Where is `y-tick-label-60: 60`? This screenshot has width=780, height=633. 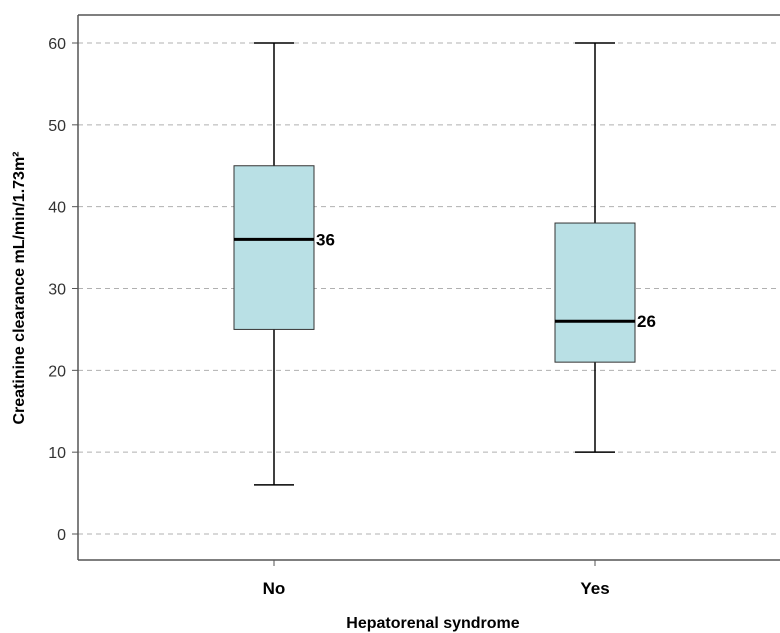
y-tick-label-60: 60 is located at coordinates (57, 44).